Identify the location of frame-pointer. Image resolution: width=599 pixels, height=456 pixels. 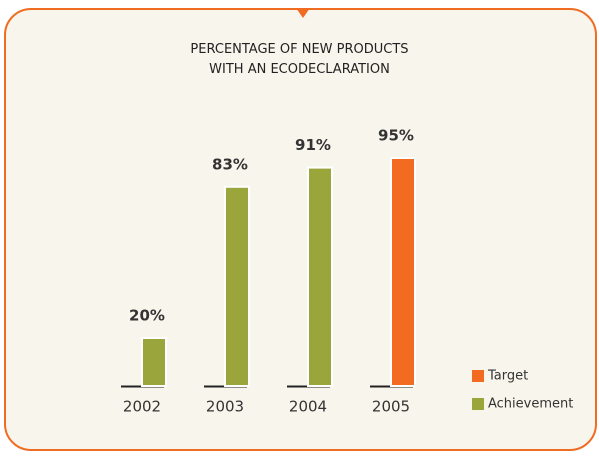
(303, 13).